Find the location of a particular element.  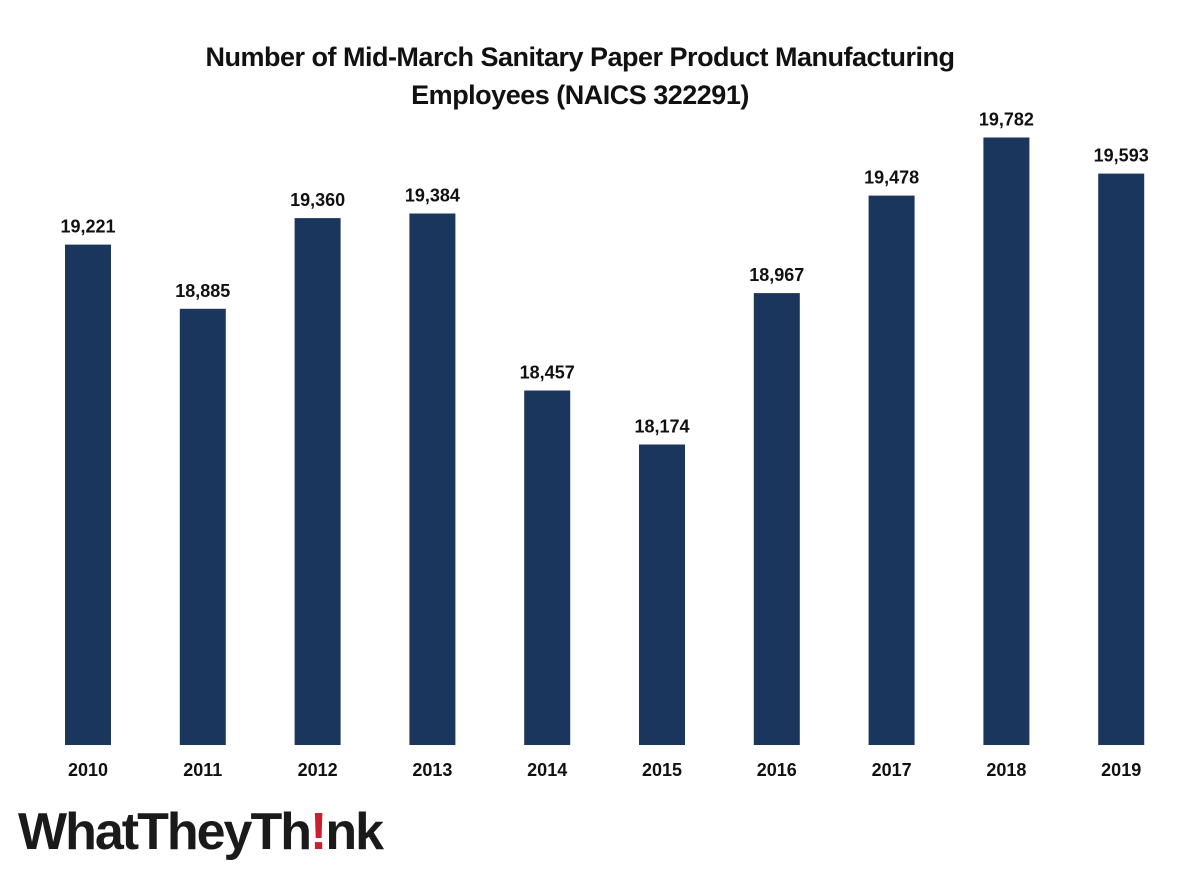

value-label-2015: 18,174 is located at coordinates (661, 427).